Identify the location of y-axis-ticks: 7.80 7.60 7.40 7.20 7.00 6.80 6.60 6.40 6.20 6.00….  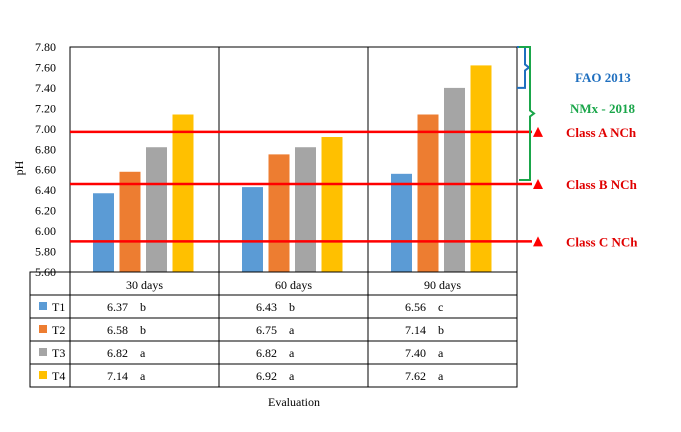
(45, 159).